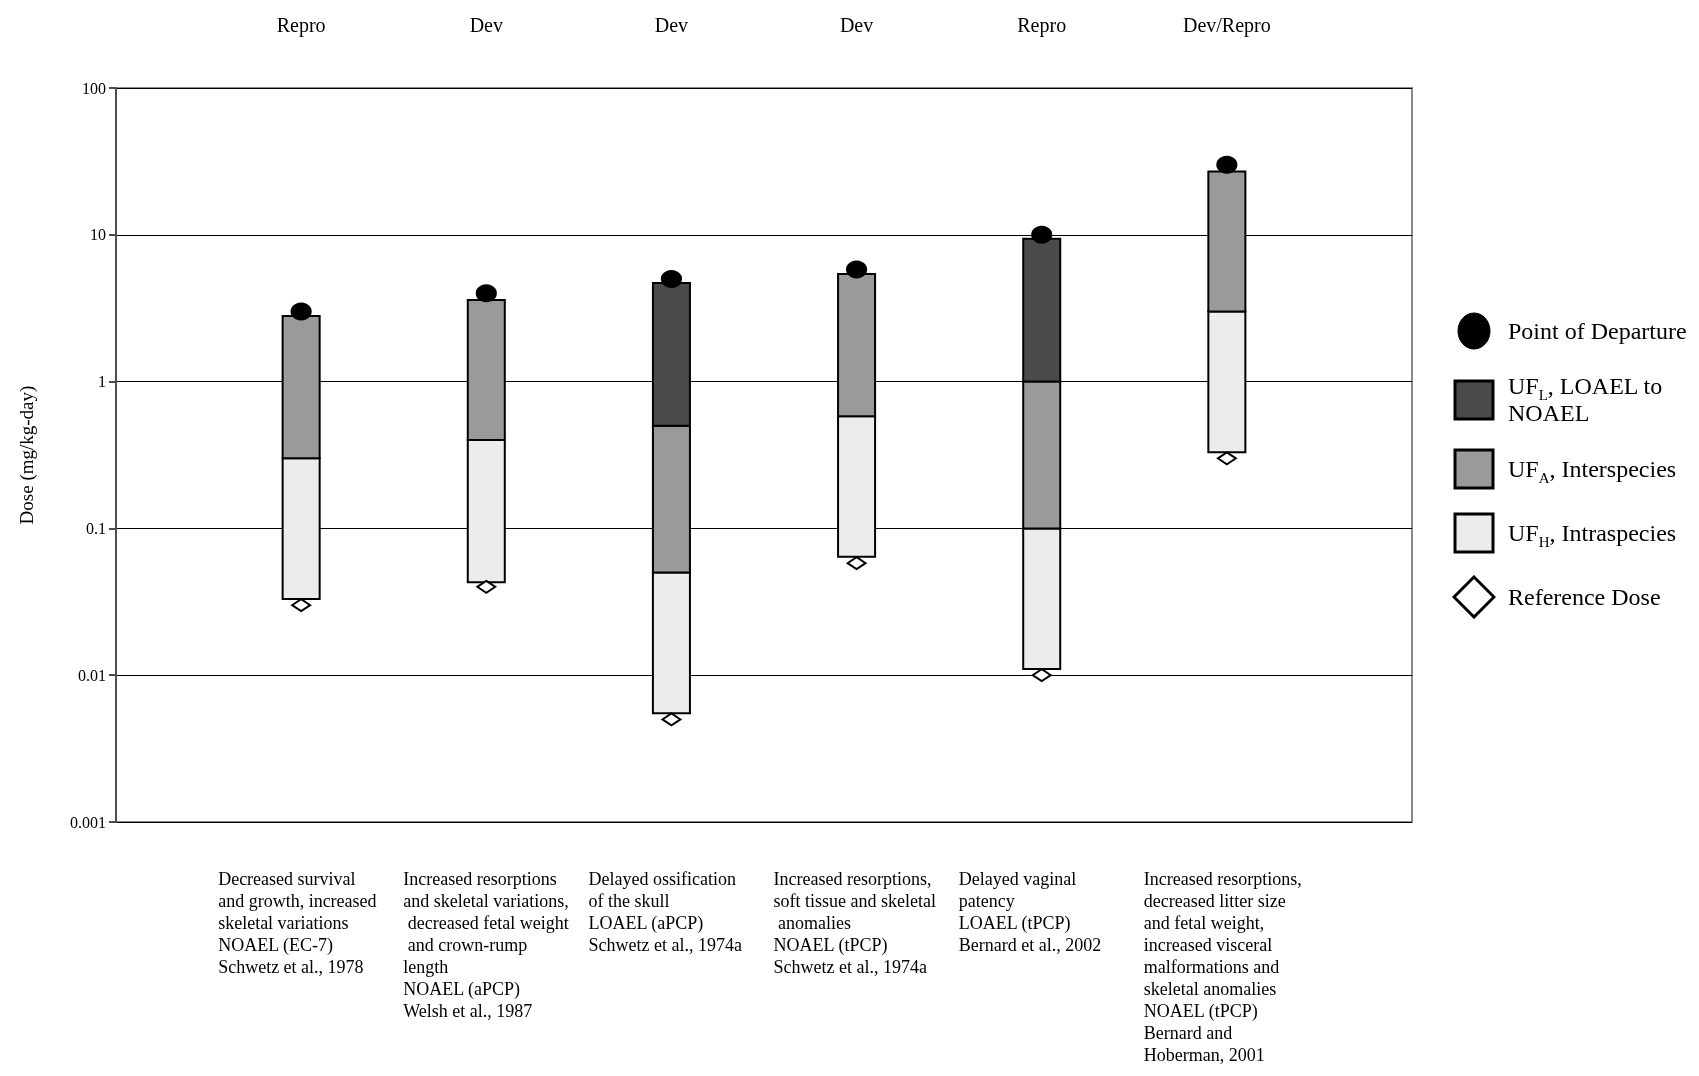 Image resolution: width=1699 pixels, height=1076 pixels. Describe the element at coordinates (88, 822) in the screenshot. I see `y-tick-label: 0.001` at that location.